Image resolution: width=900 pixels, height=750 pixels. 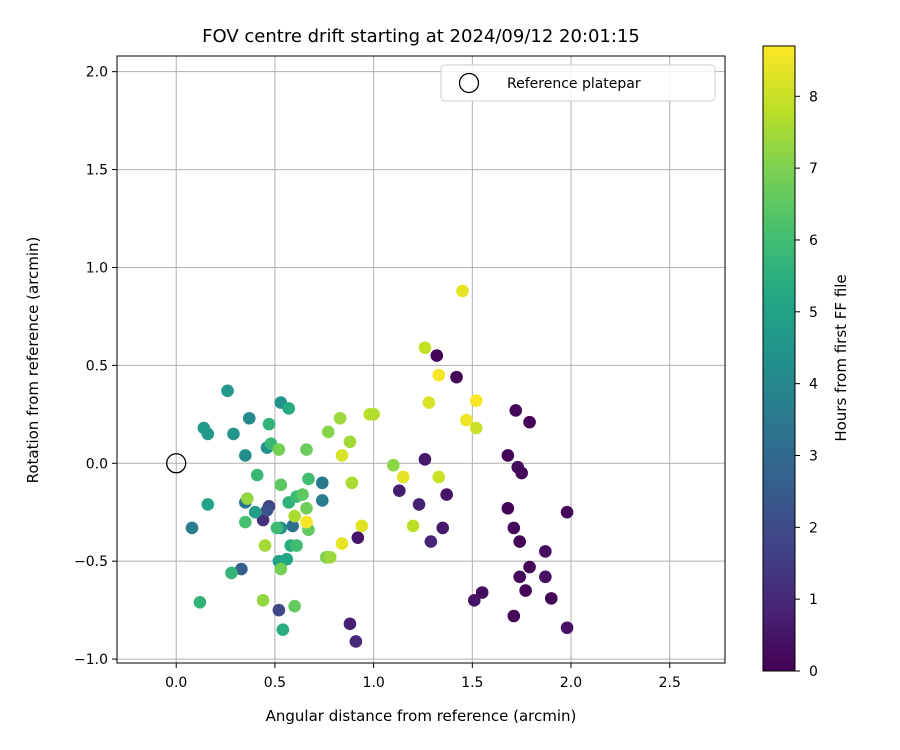 I want to click on colorbar-tick-label: 4, so click(x=813, y=385).